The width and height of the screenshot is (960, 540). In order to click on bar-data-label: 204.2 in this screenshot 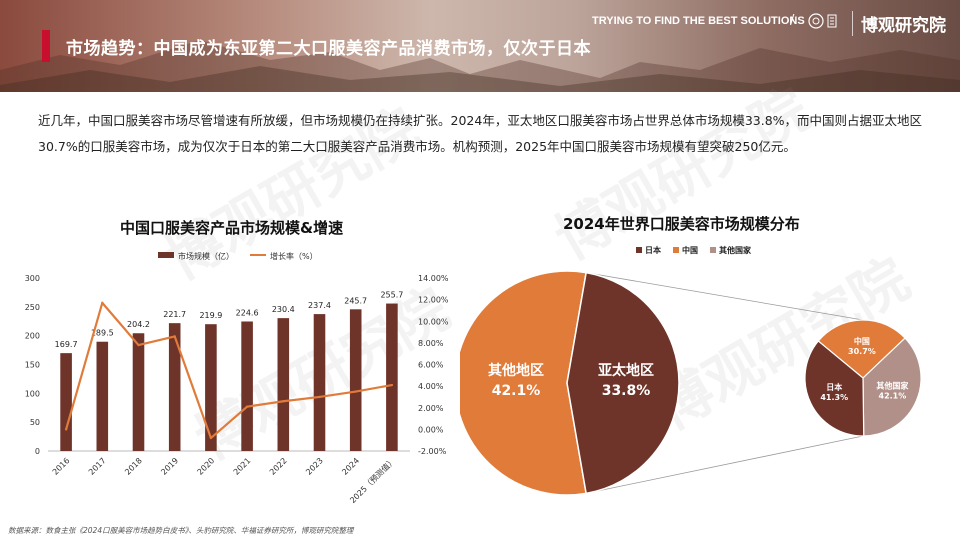, I will do `click(138, 324)`.